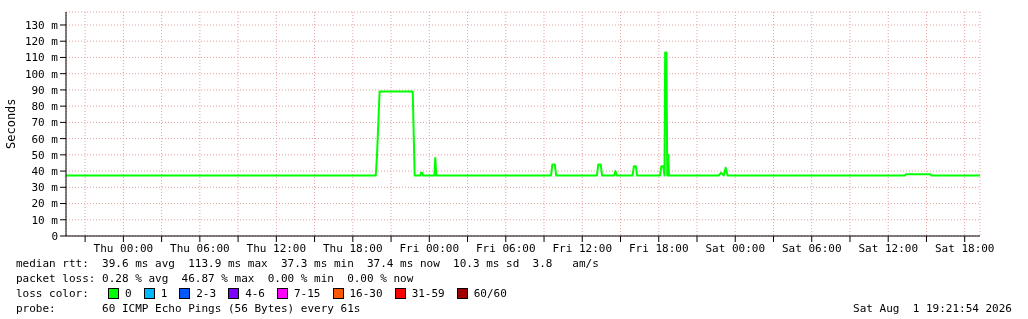 The height and width of the screenshot is (319, 1028). Describe the element at coordinates (45, 90) in the screenshot. I see `y-tick-label: 90 m` at that location.